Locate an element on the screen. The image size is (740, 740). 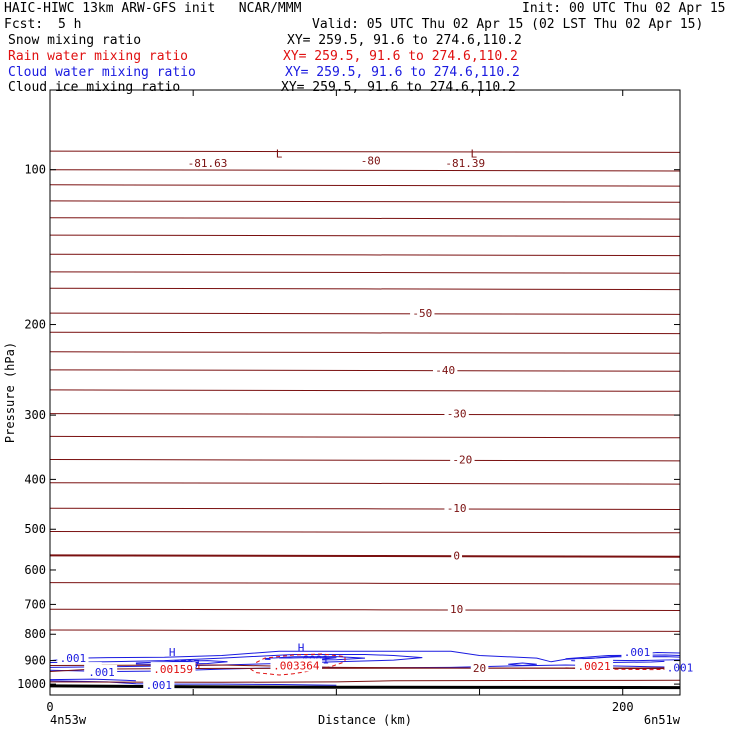
y-tick-label: 500 is located at coordinates (35, 529).